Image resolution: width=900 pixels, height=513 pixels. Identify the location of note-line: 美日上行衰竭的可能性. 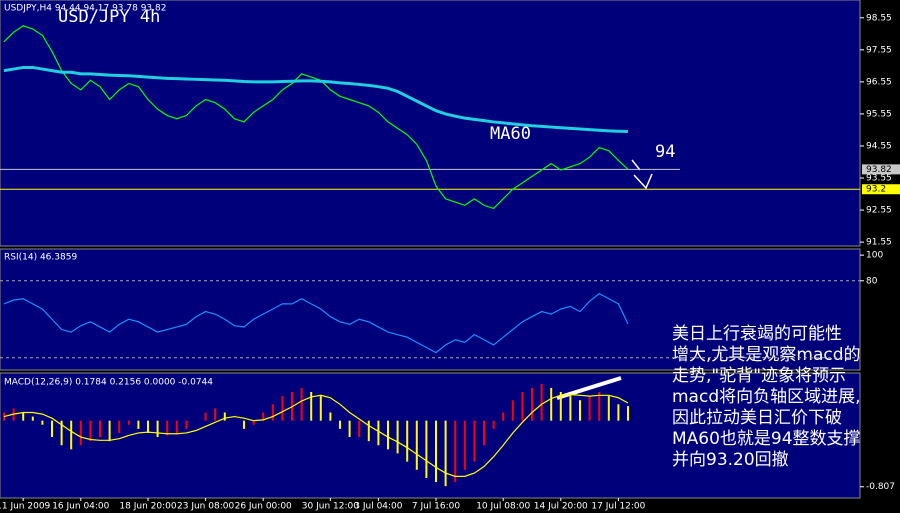
(757, 334).